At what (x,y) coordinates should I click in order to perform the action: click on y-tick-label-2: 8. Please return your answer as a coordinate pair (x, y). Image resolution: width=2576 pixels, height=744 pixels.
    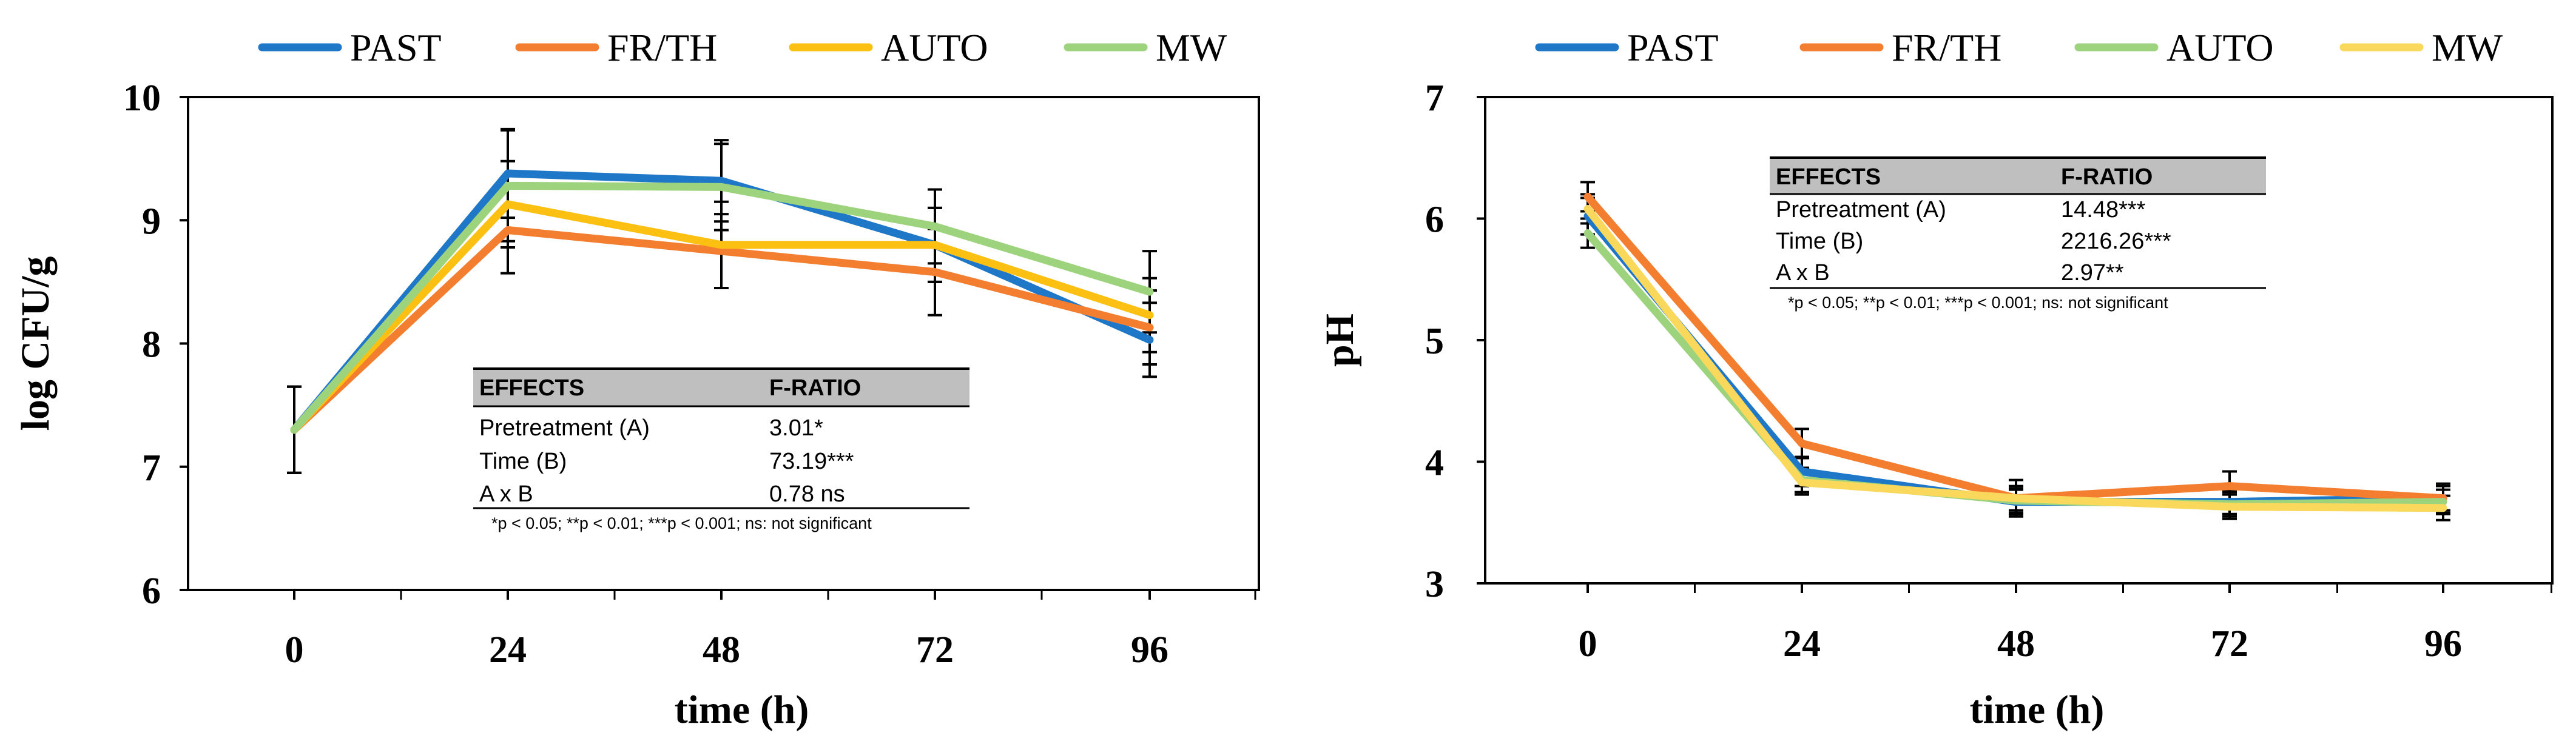
    Looking at the image, I should click on (151, 345).